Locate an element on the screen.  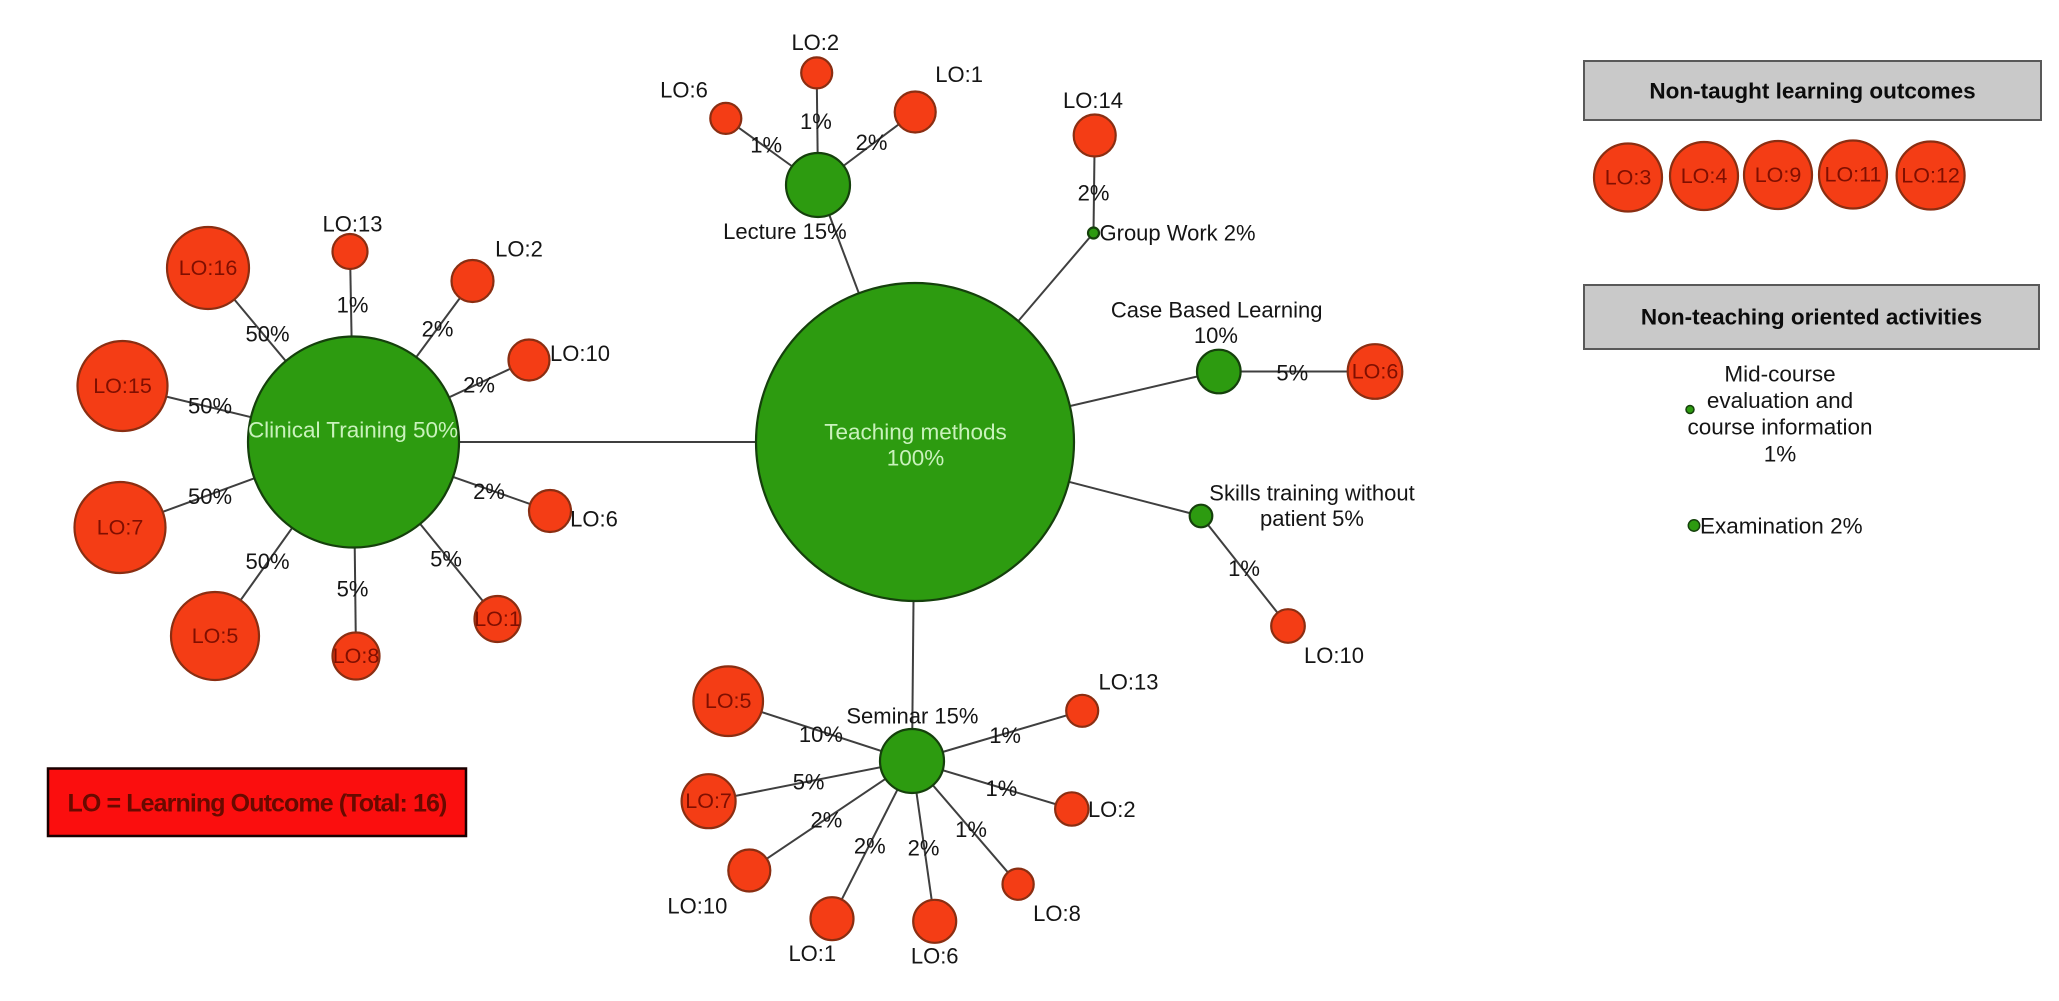
svg-text: Case Based Learning is located at coordinates (1217, 310).